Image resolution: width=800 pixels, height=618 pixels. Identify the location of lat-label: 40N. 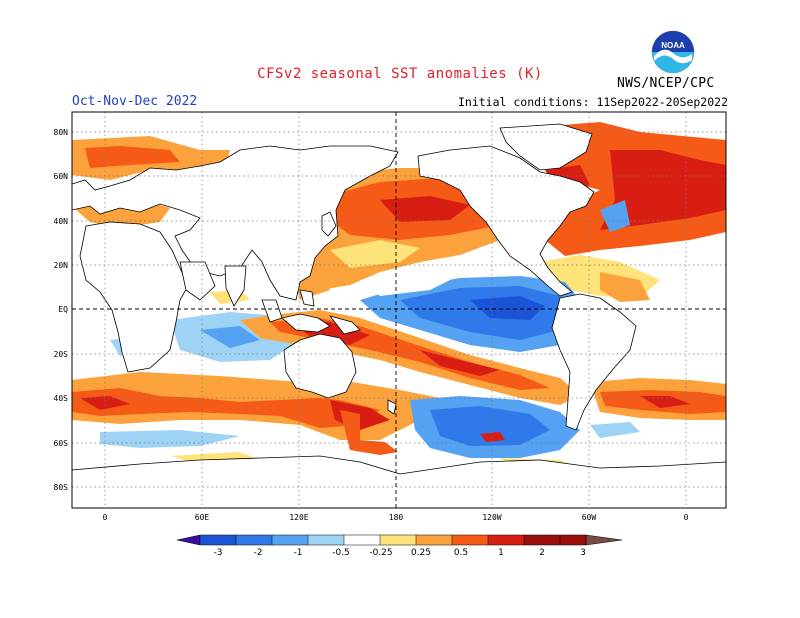
(61, 221).